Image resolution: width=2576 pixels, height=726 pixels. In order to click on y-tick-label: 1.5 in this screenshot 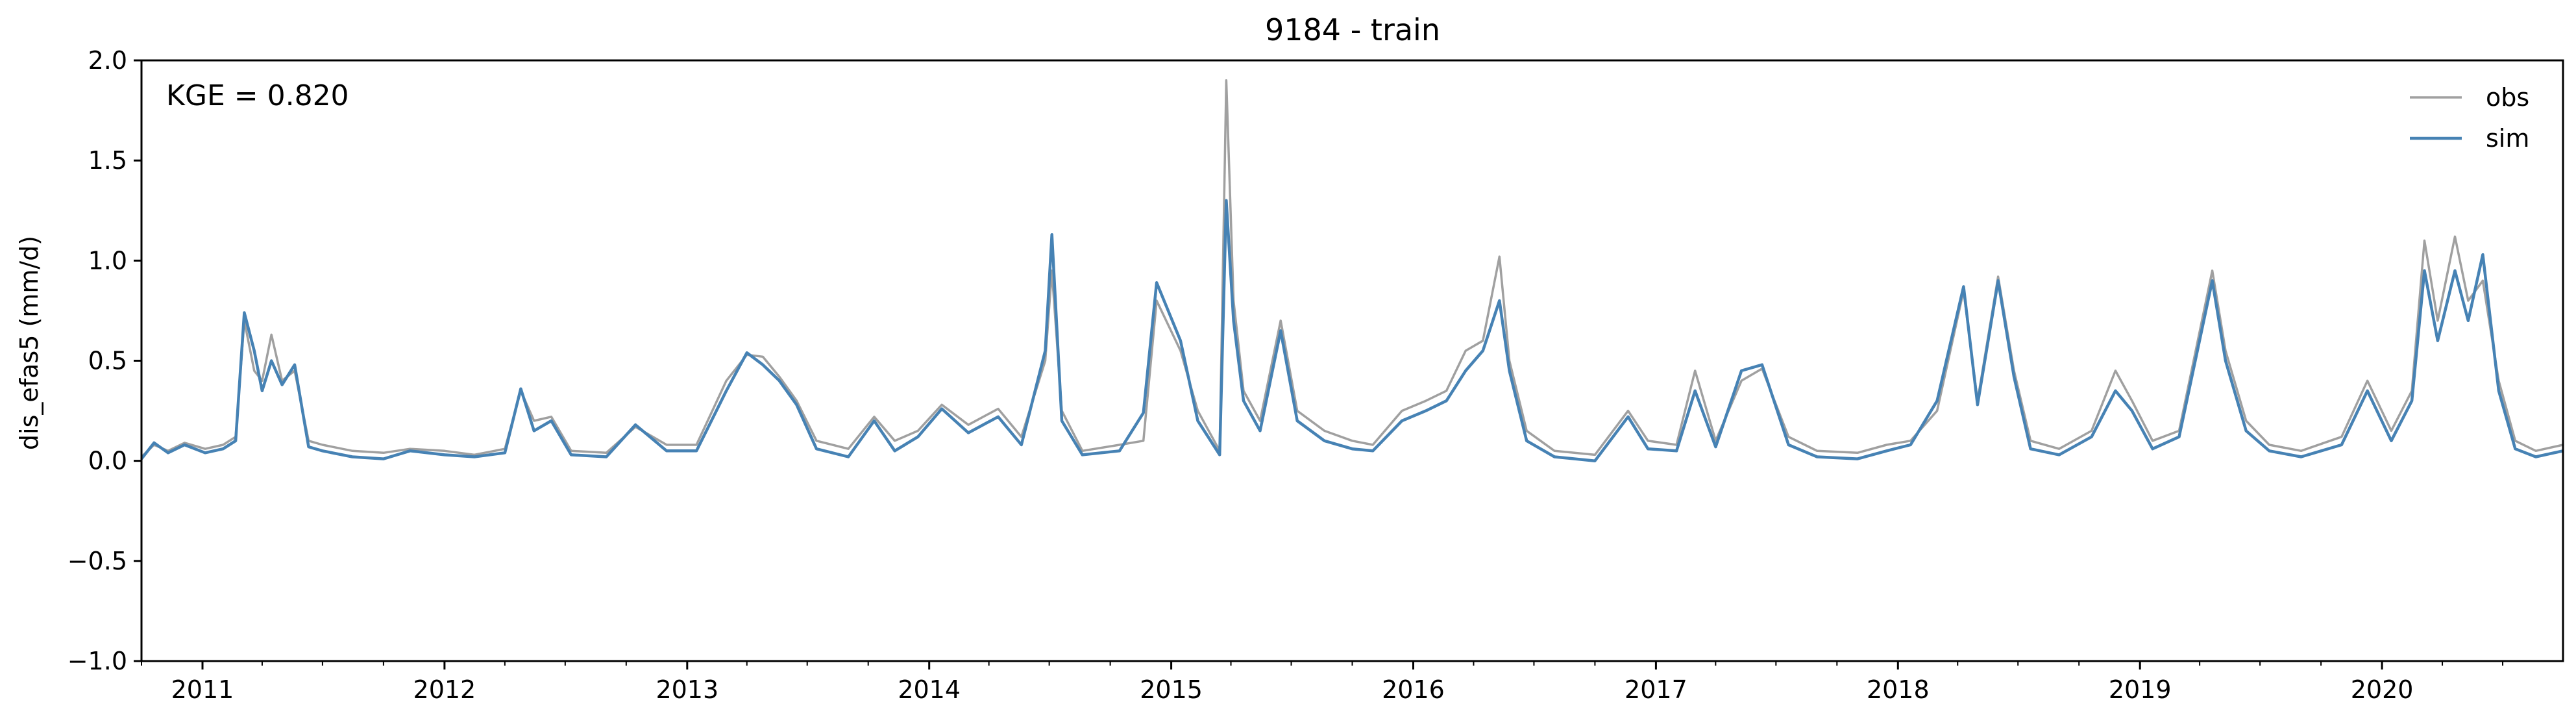, I will do `click(107, 160)`.